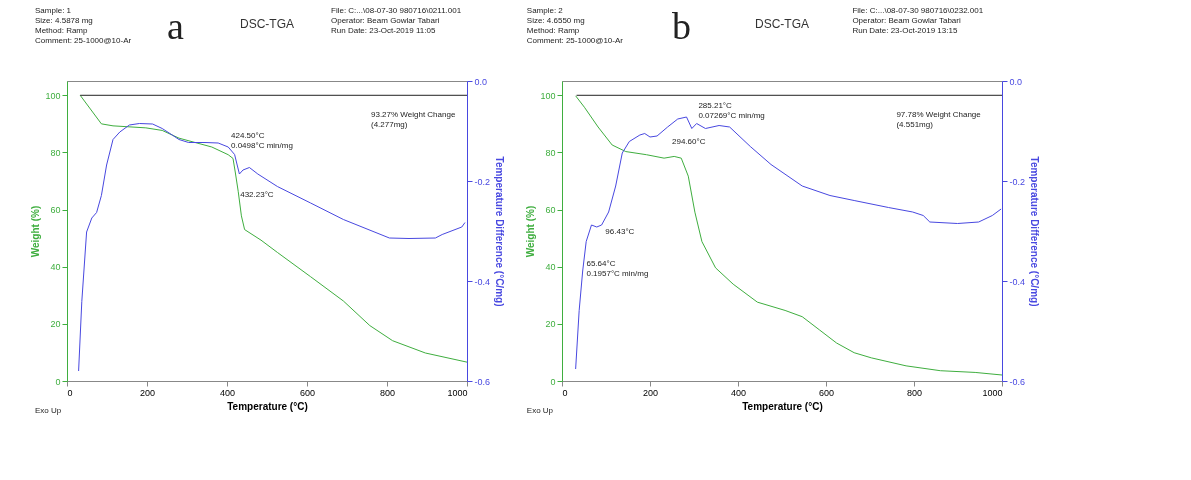  Describe the element at coordinates (918, 20) in the screenshot. I see `text: File: C:...\08-07-30 980716\0232.001 Operator: Beam Gowlar Tabari Run Date: 23-Oct-2019 13:15` at that location.